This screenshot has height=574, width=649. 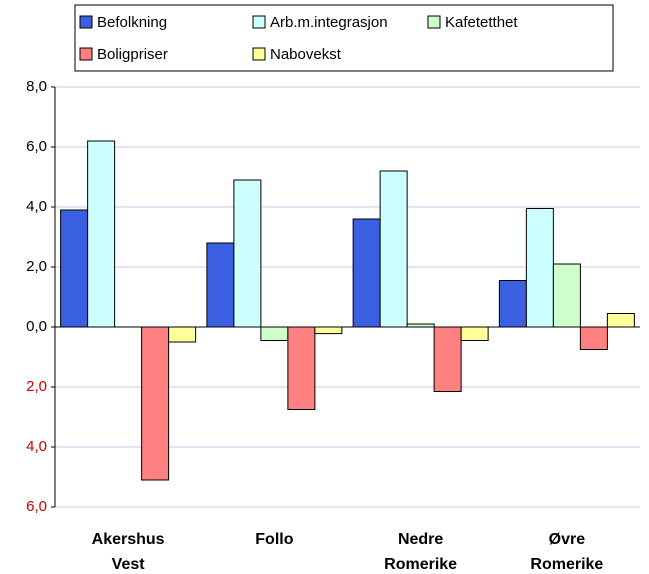 What do you see at coordinates (420, 539) in the screenshot?
I see `x-tick-label-line: Nedre` at bounding box center [420, 539].